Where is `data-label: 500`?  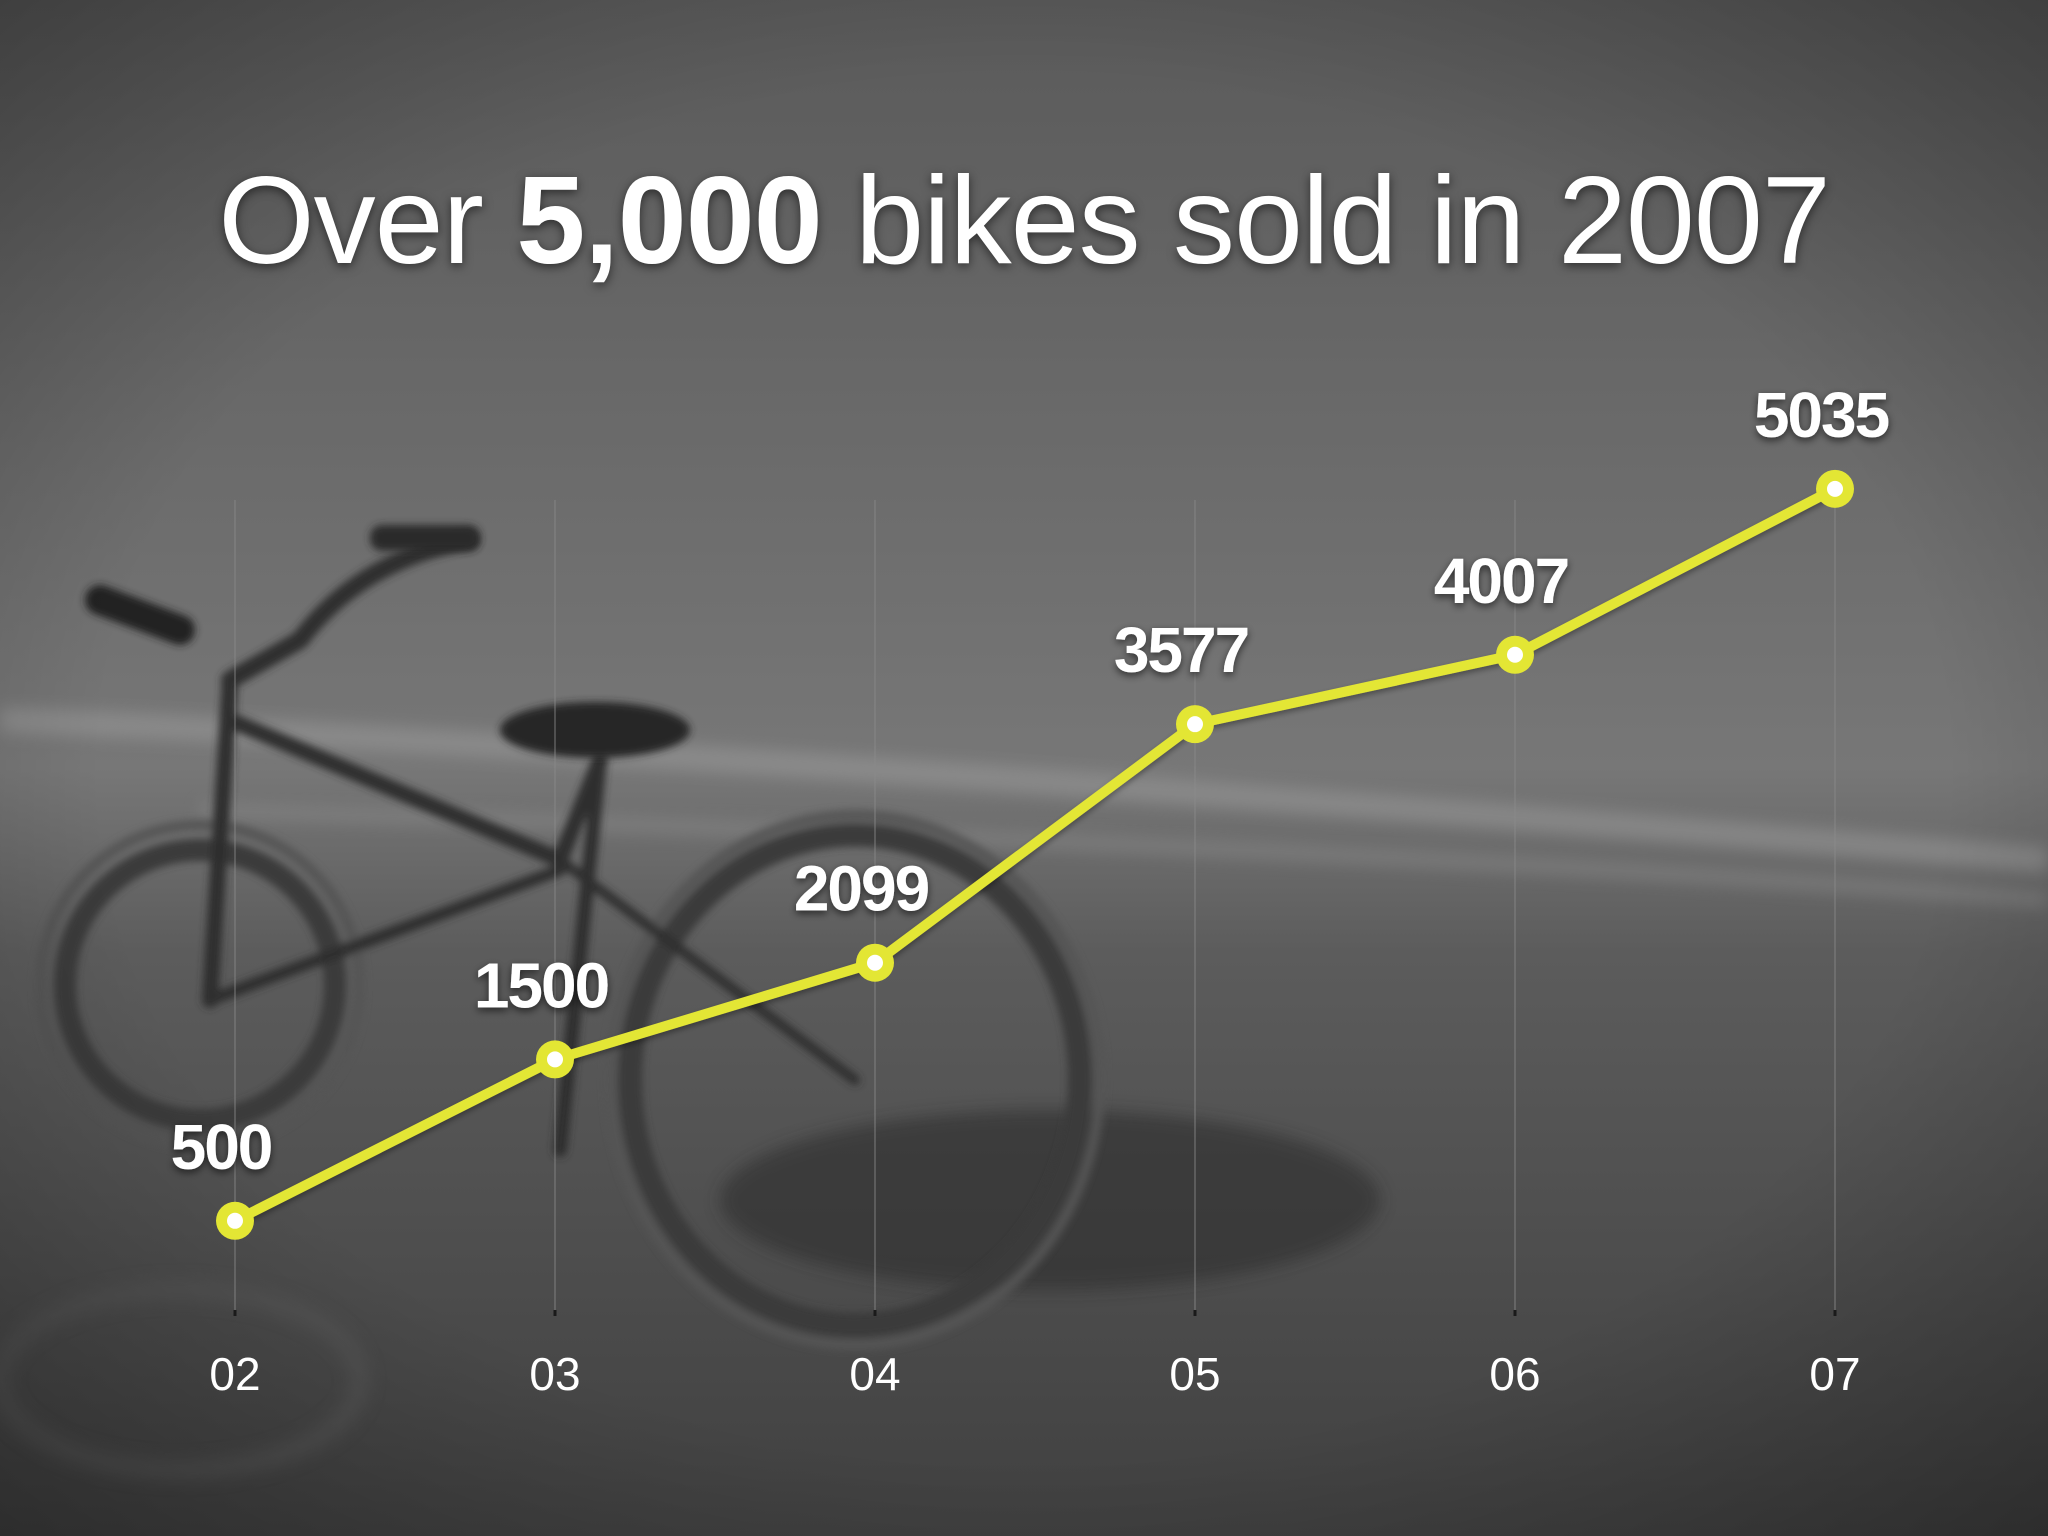 data-label: 500 is located at coordinates (221, 1147).